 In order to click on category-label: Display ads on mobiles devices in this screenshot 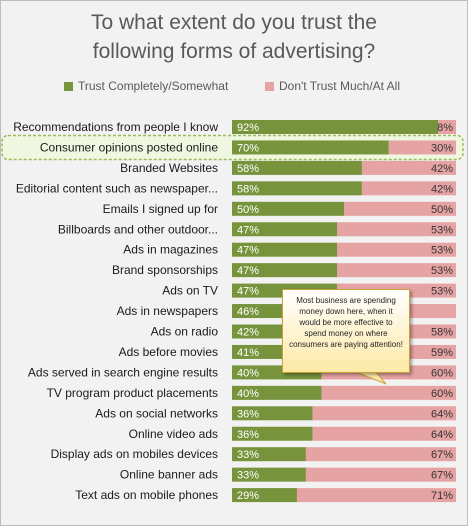, I will do `click(134, 454)`.